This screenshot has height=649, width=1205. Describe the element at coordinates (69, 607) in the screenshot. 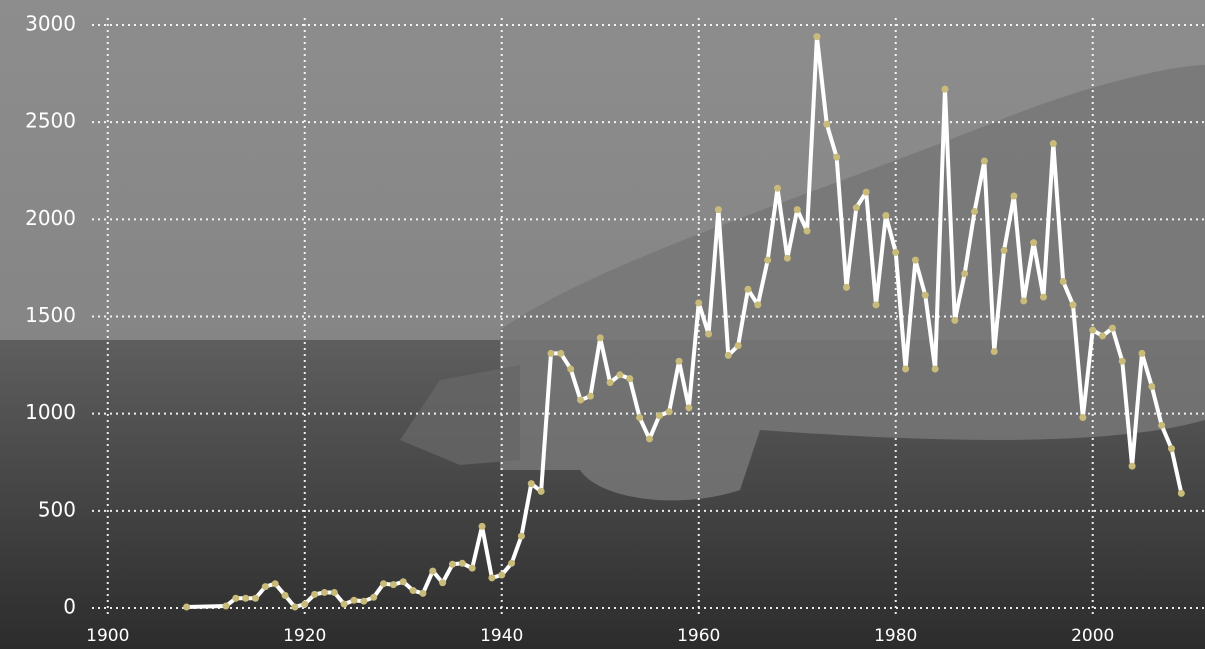

I see `y-tick-label: 0` at that location.